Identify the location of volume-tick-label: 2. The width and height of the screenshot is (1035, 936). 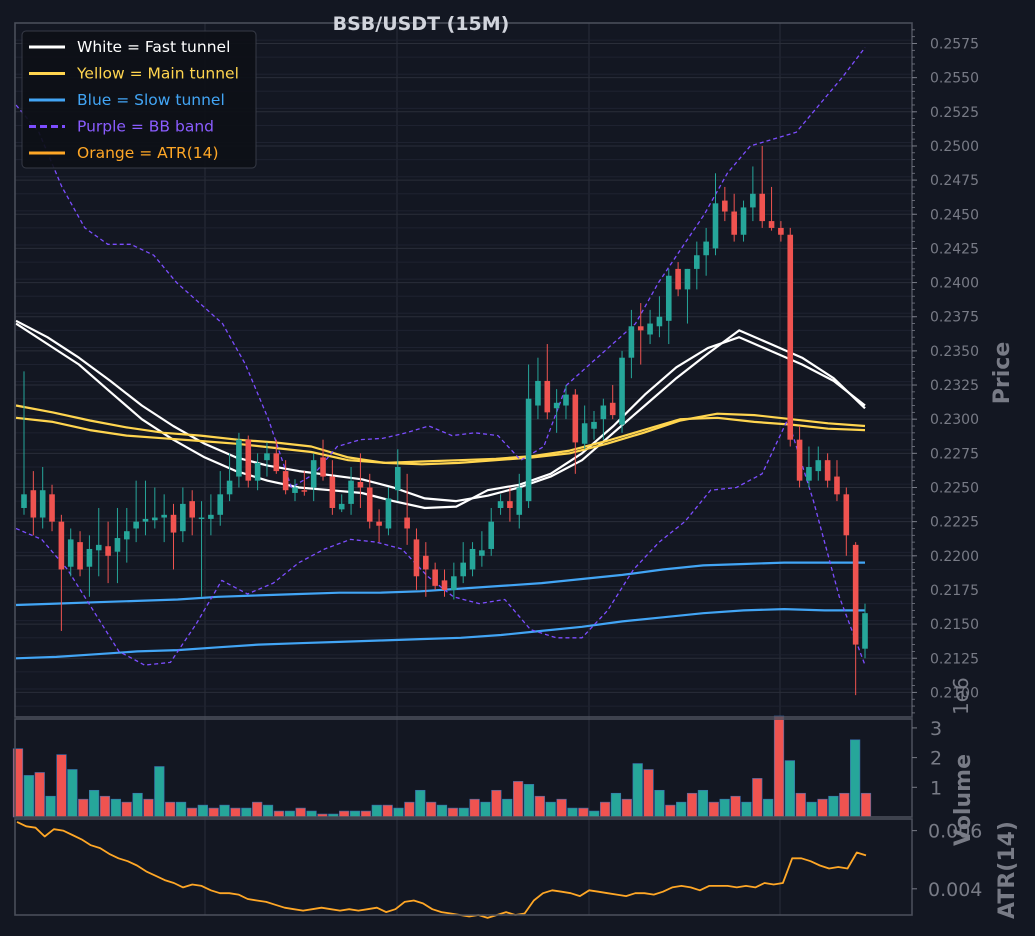
(936, 759).